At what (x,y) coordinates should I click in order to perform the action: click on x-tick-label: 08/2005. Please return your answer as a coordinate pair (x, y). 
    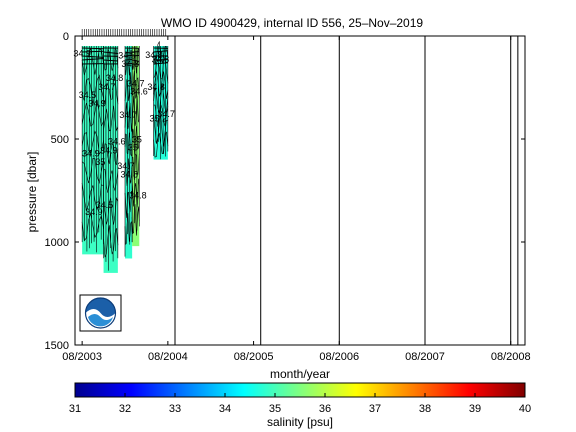
    Looking at the image, I should click on (254, 357).